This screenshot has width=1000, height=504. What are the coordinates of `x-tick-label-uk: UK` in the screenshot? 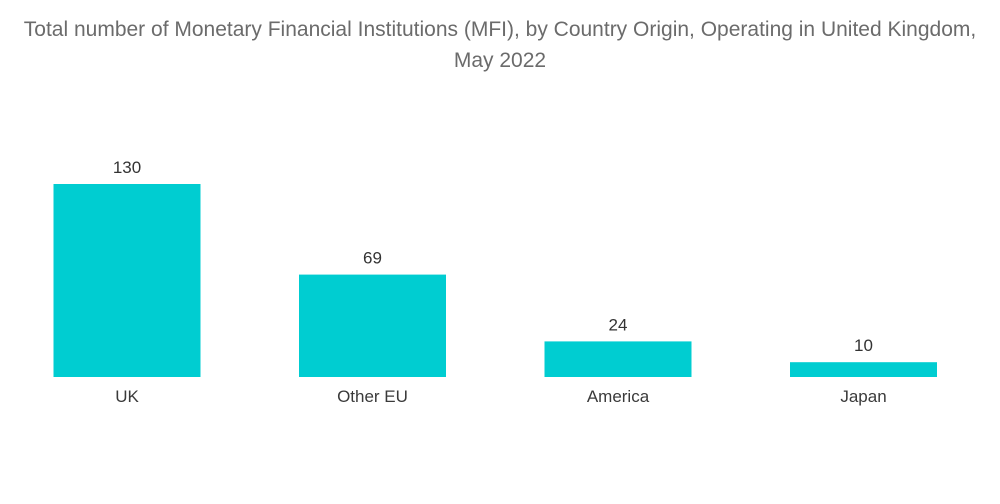 It's located at (127, 396).